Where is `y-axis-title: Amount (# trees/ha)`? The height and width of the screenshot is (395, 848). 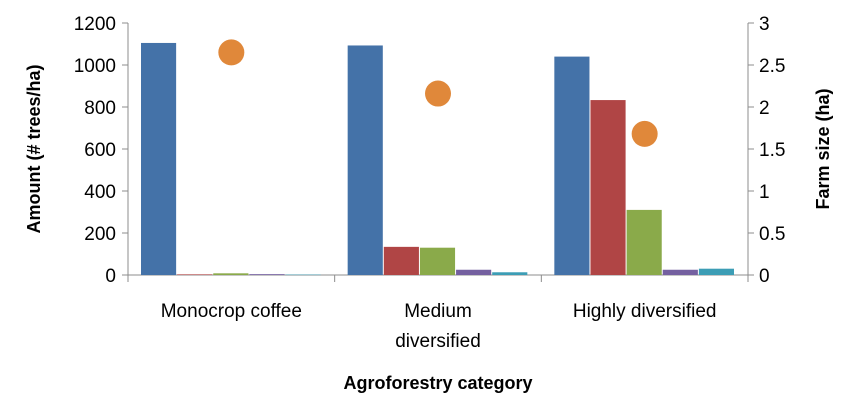
y-axis-title: Amount (# trees/ha) is located at coordinates (34, 148).